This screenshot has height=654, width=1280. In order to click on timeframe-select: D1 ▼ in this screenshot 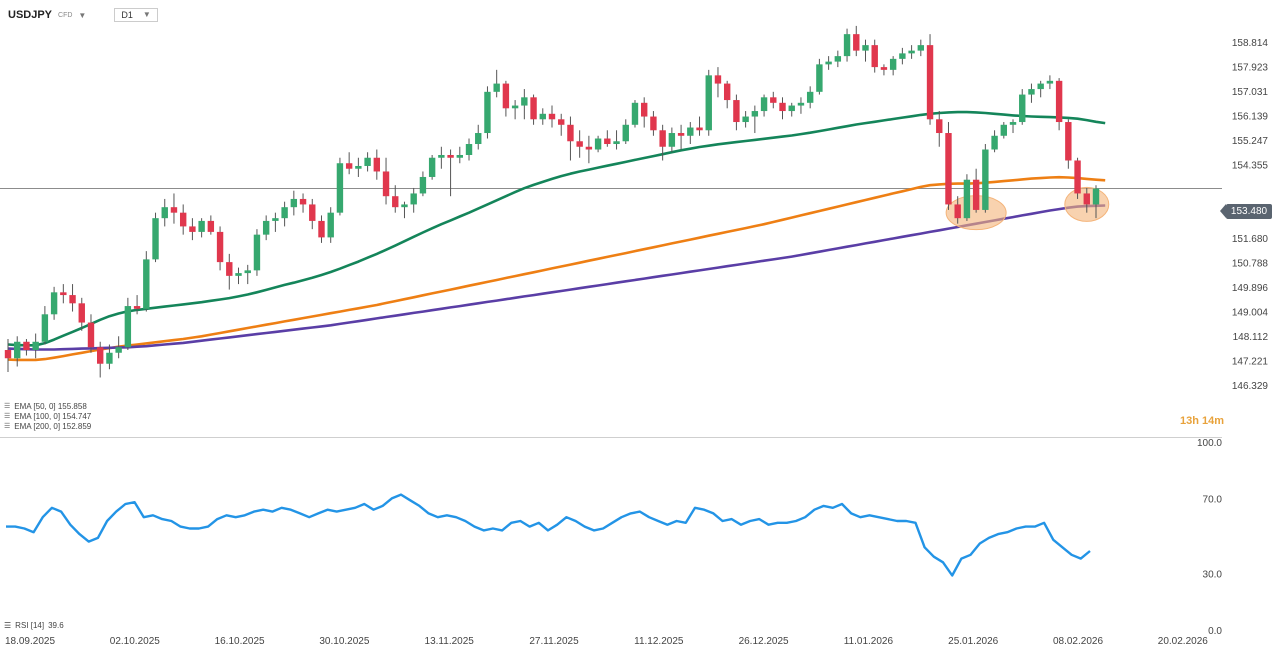, I will do `click(136, 15)`.